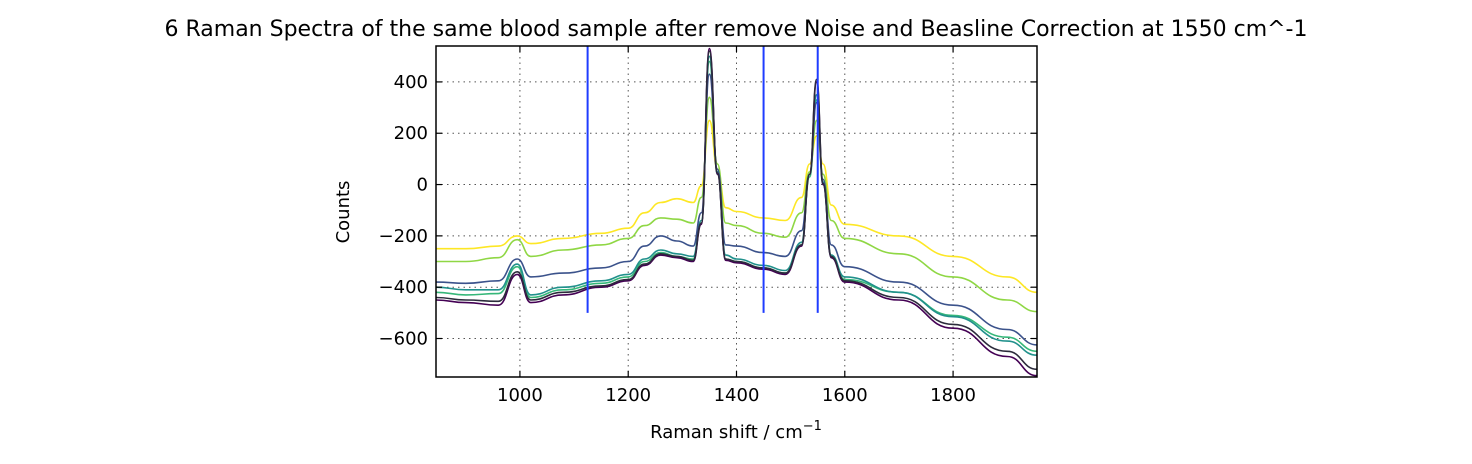 This screenshot has height=464, width=1472. Describe the element at coordinates (812, 426) in the screenshot. I see `x-axis-label-superscript: −1` at that location.